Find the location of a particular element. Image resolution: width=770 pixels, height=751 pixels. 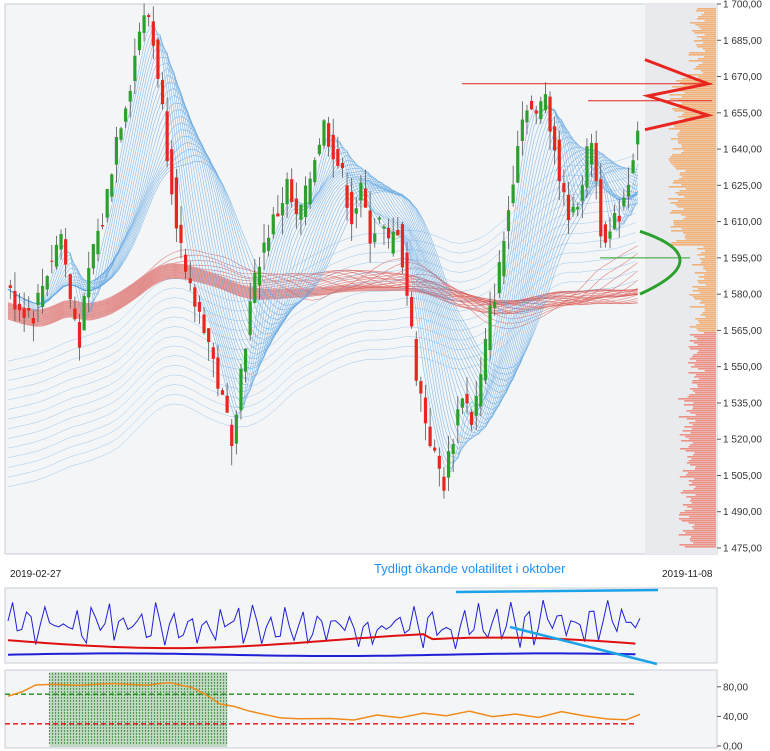

price-tick-label: 1 520,00 is located at coordinates (742, 440).